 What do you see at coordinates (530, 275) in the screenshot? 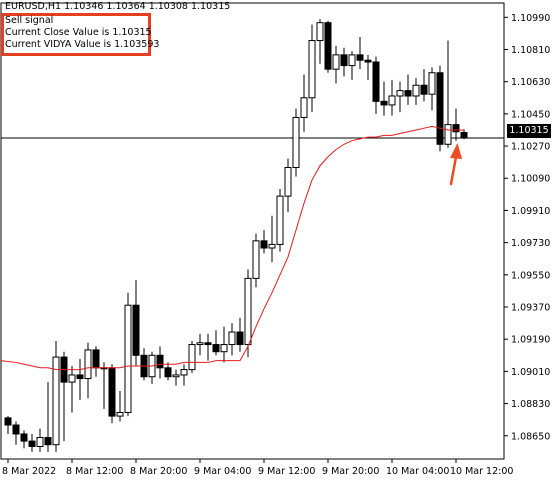
I see `y-tick-label: 1.09550` at bounding box center [530, 275].